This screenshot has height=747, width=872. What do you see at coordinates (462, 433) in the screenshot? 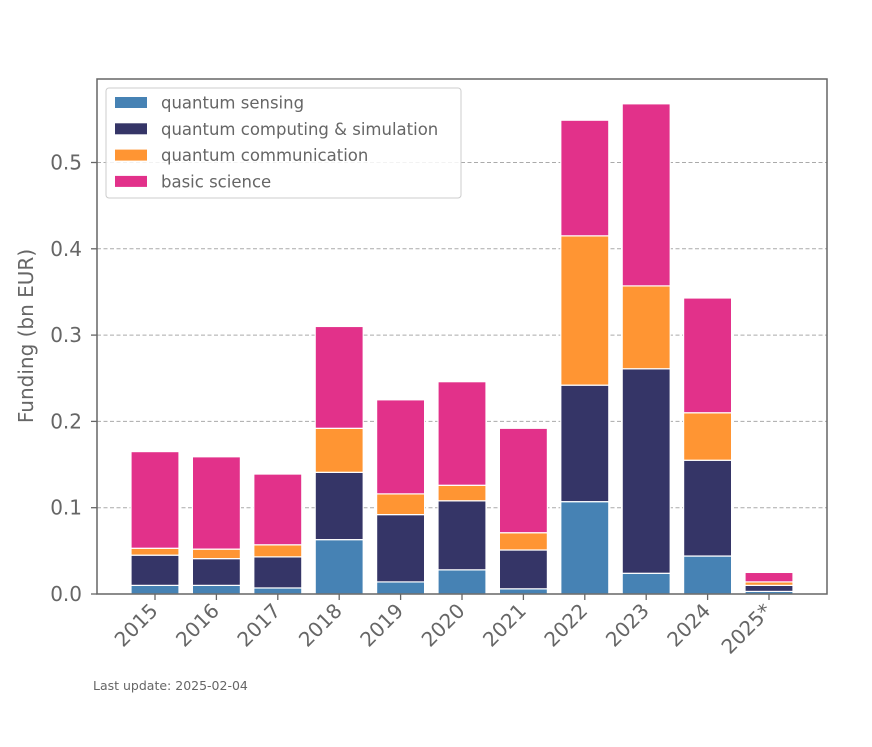
I see `bar-basic-science-2020` at bounding box center [462, 433].